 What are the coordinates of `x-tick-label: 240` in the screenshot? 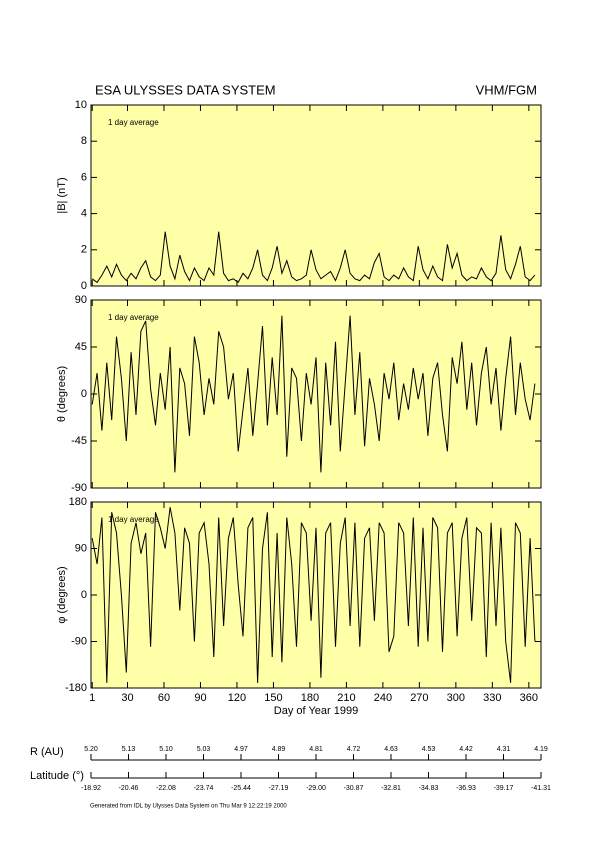 It's located at (383, 698).